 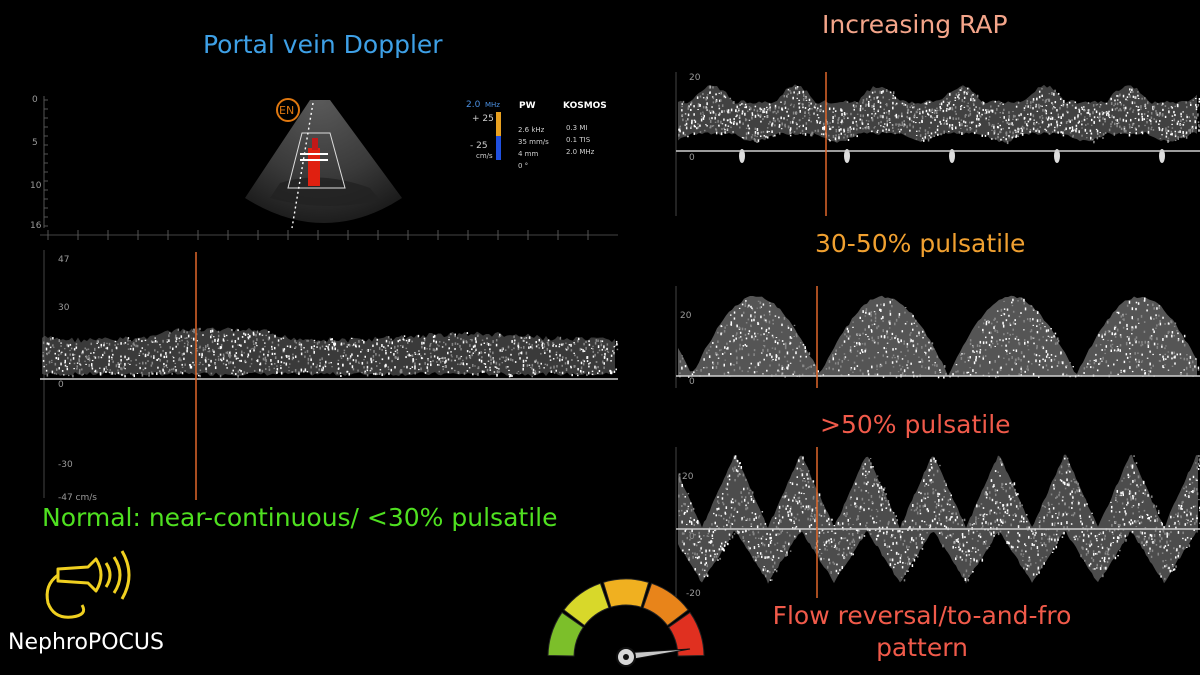 What do you see at coordinates (77, 497) in the screenshot?
I see `normal-tick-neg47: -47 cm/s` at bounding box center [77, 497].